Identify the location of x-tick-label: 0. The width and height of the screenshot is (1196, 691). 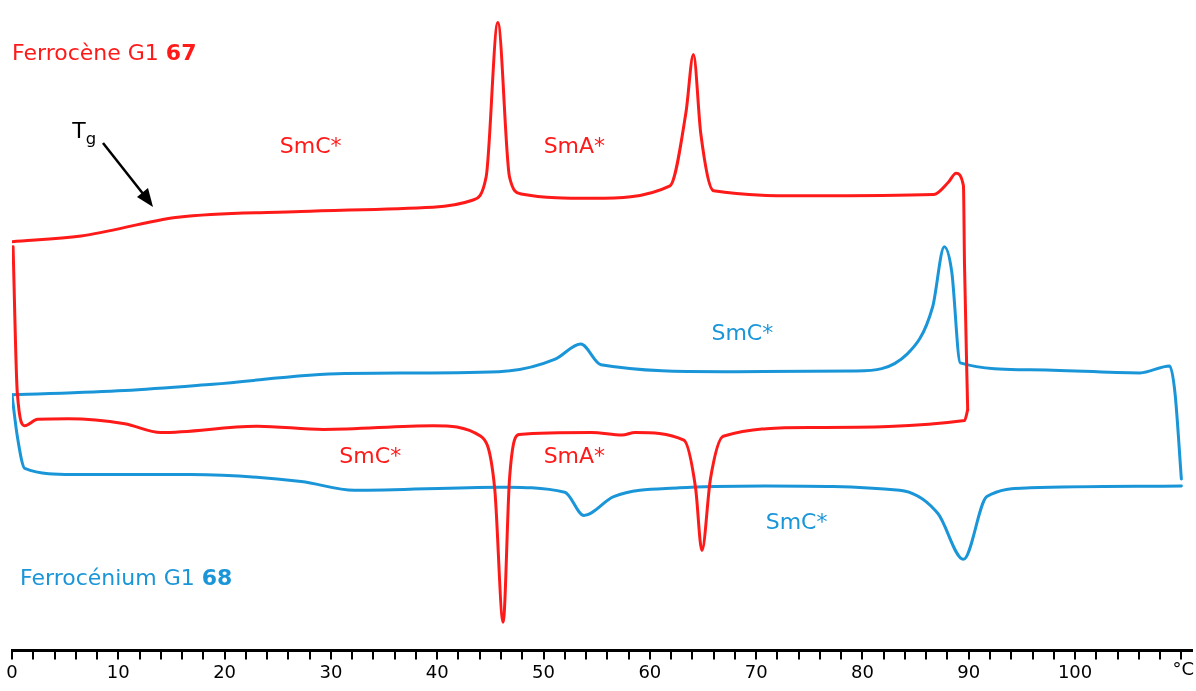
(12, 671).